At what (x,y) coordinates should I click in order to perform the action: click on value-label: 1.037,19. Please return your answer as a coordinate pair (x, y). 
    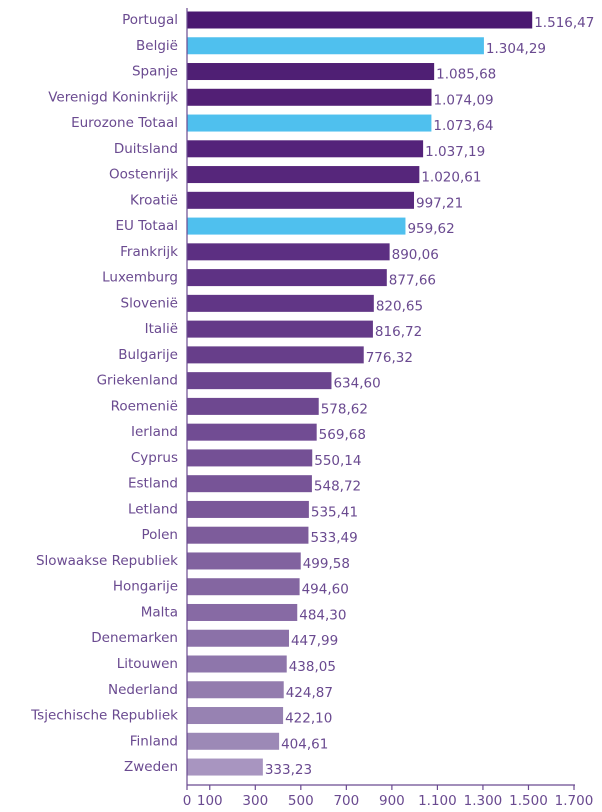
    Looking at the image, I should click on (455, 152).